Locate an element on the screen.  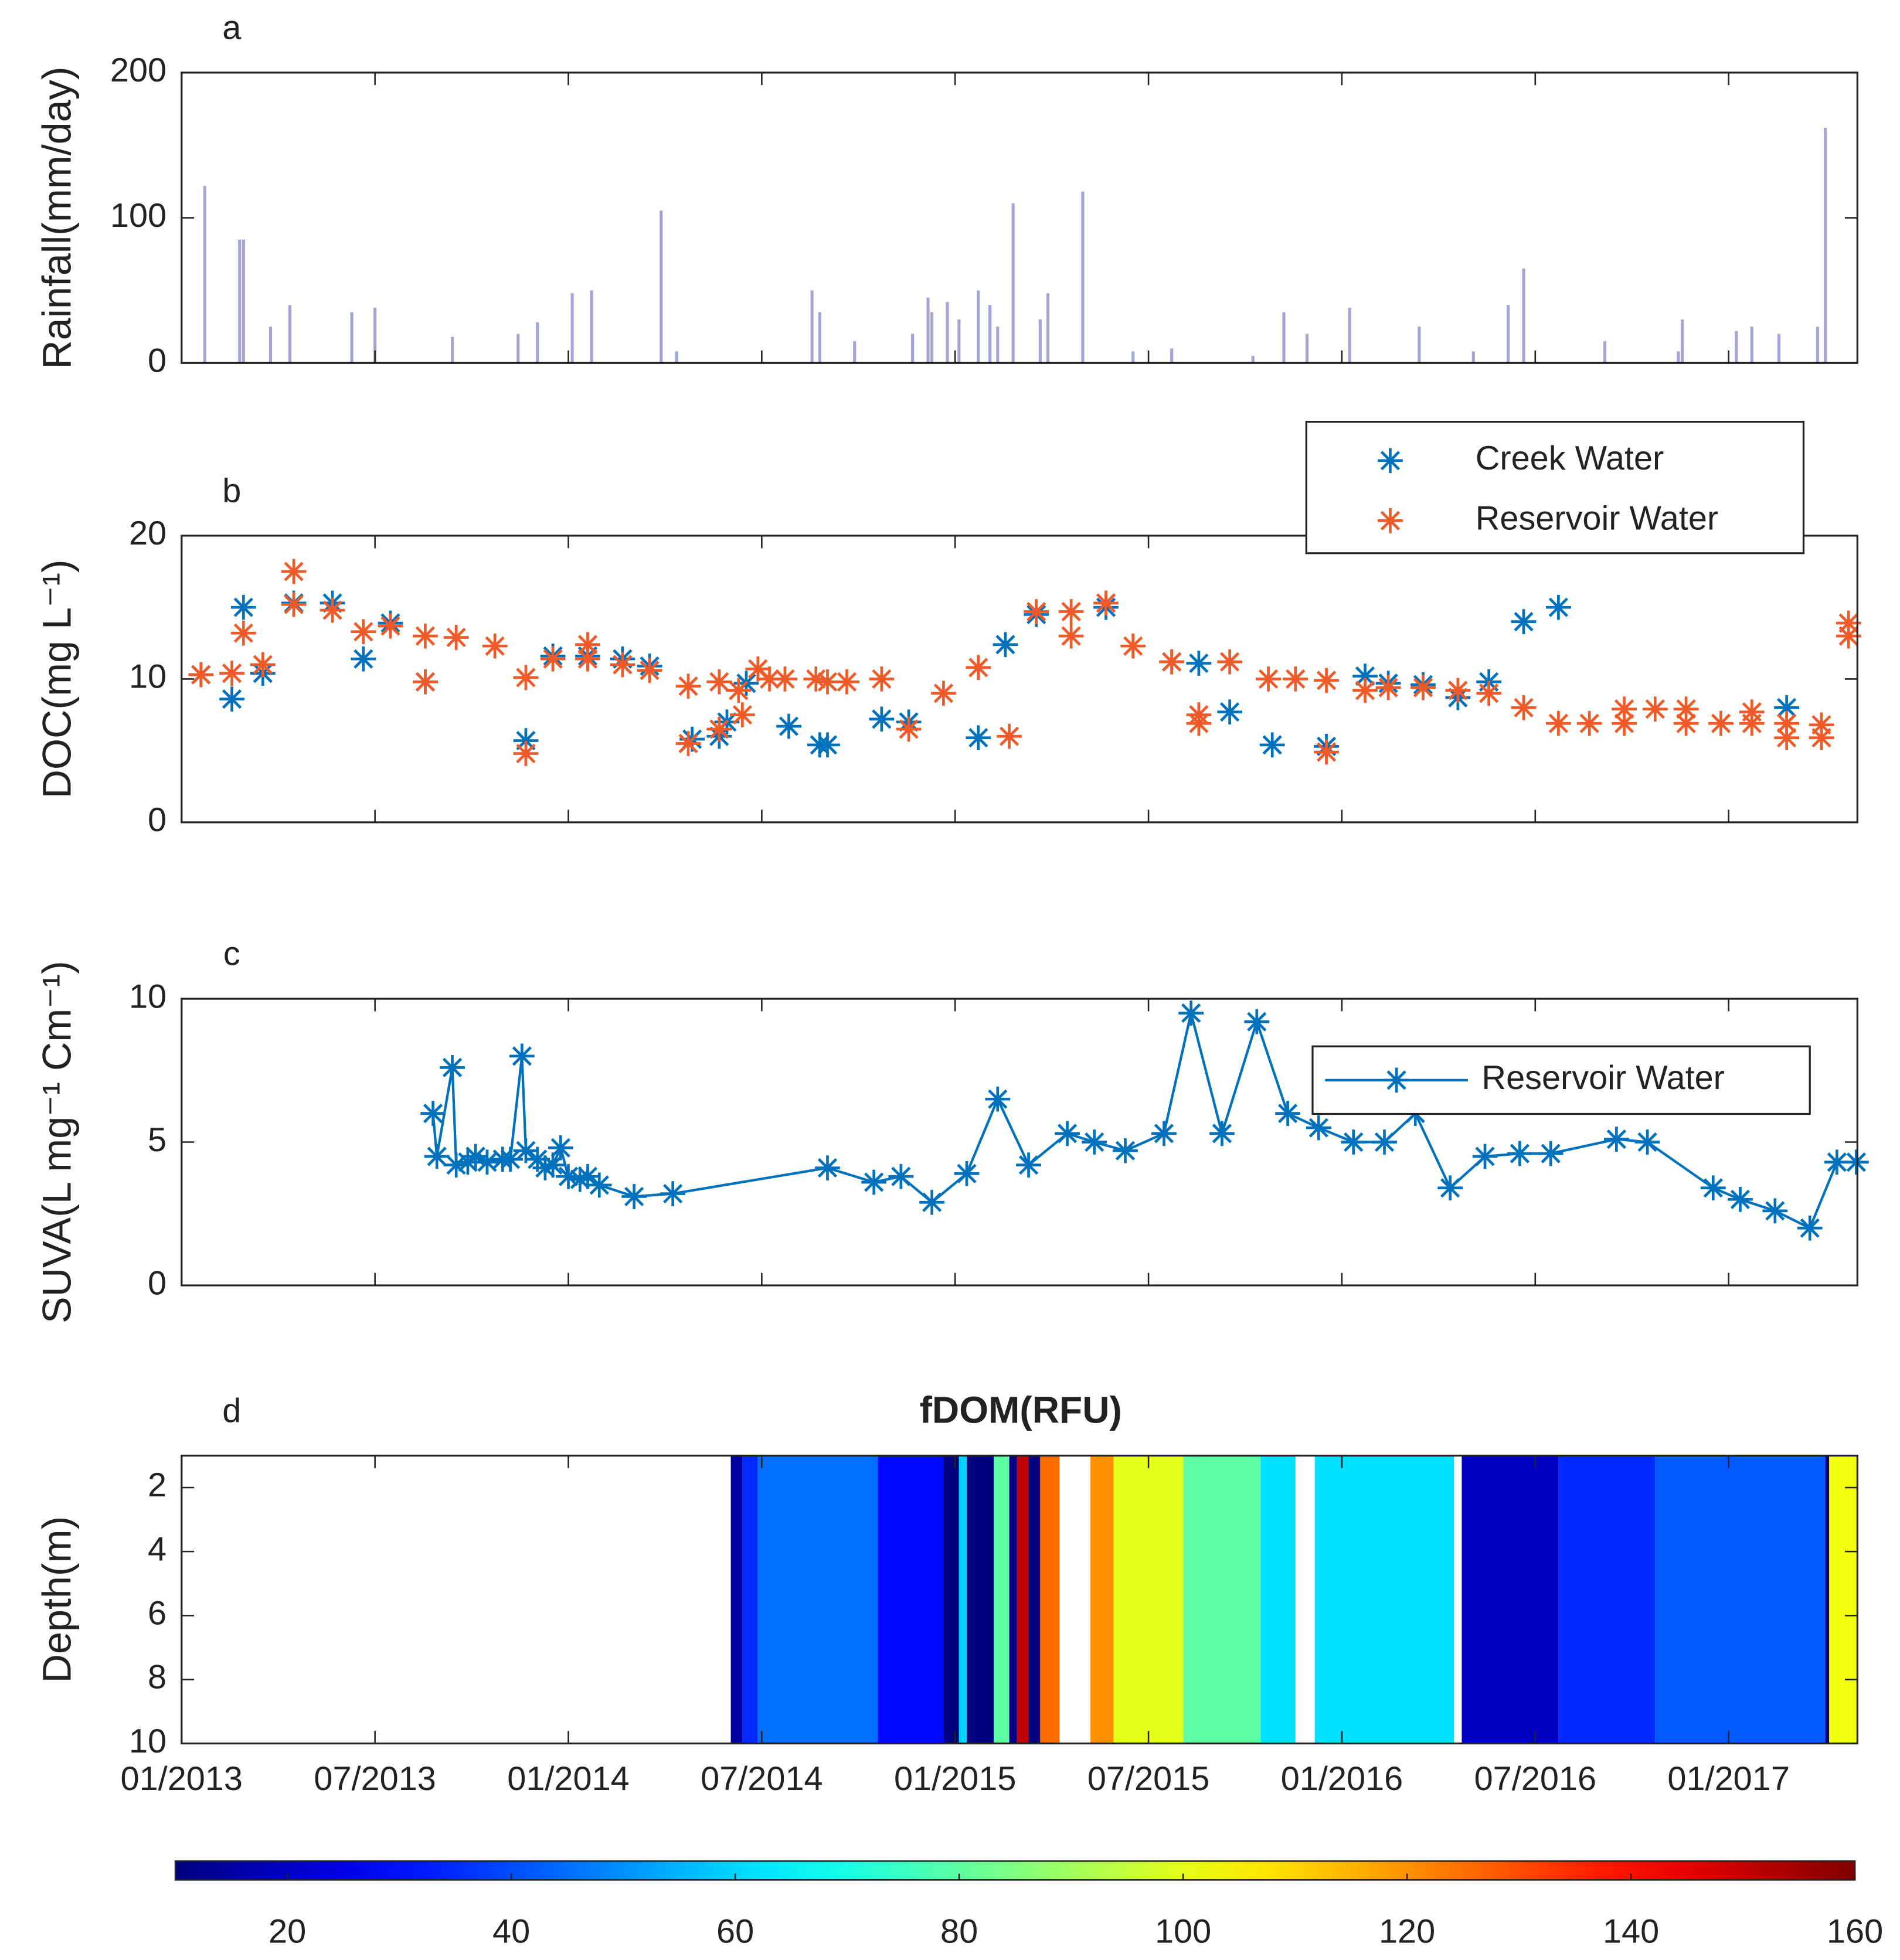
x-tick-label: 01/2015 is located at coordinates (955, 1779).